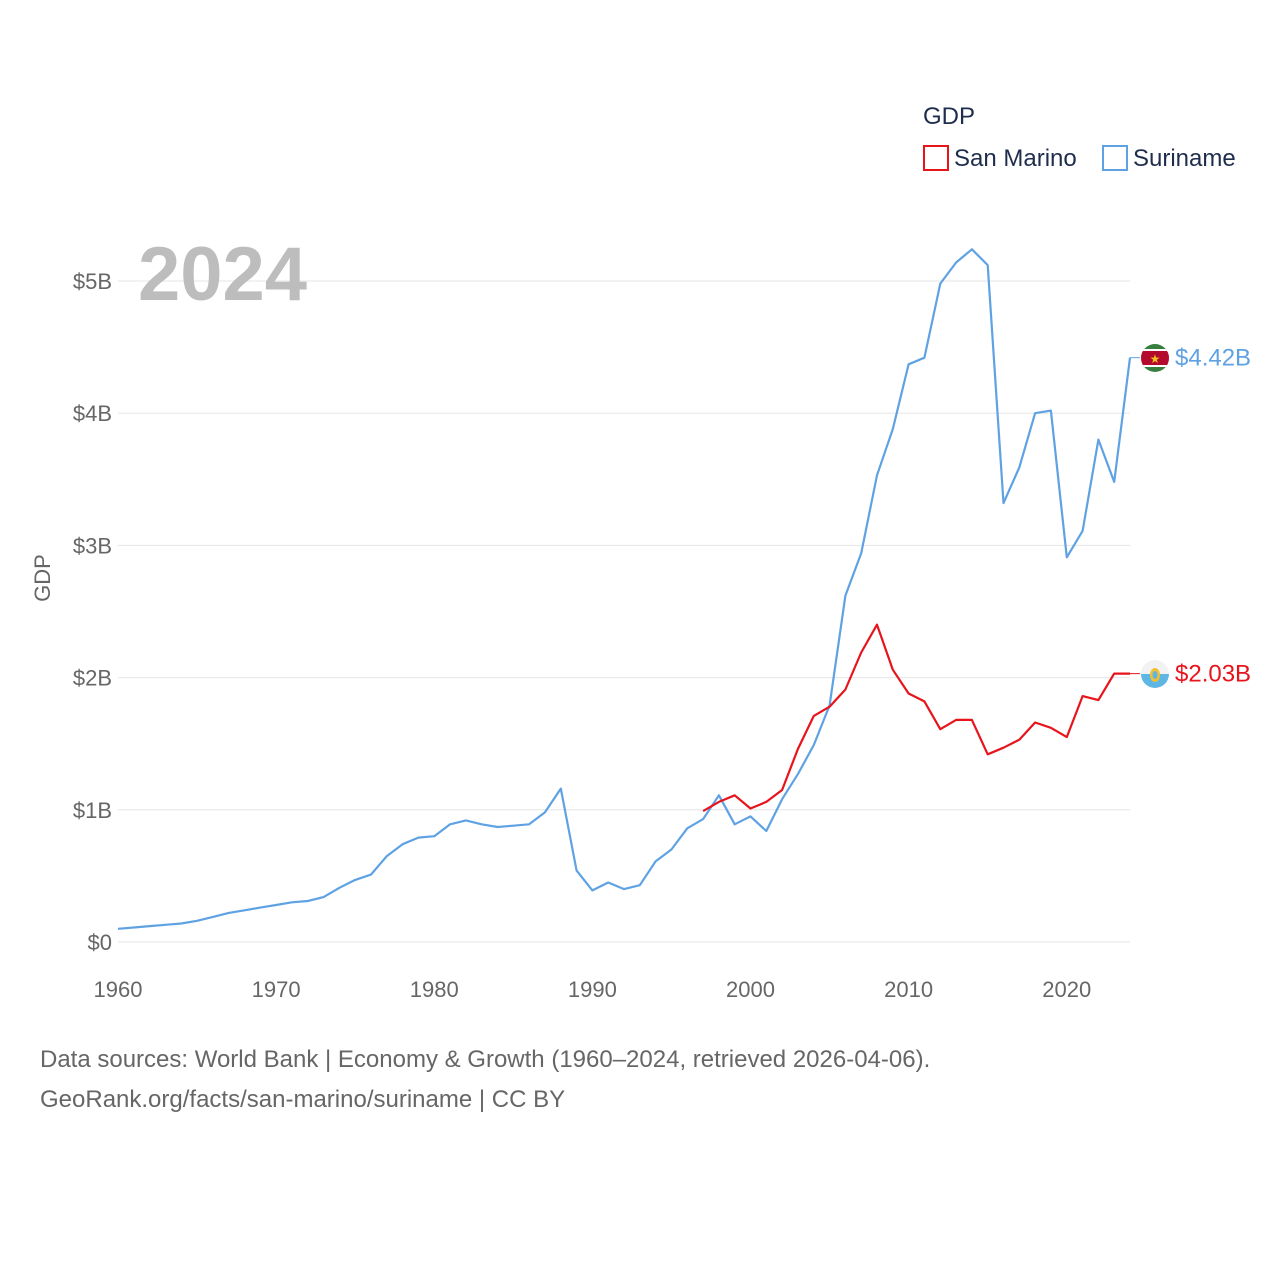  What do you see at coordinates (92, 810) in the screenshot?
I see `y-tick-label: $1B` at bounding box center [92, 810].